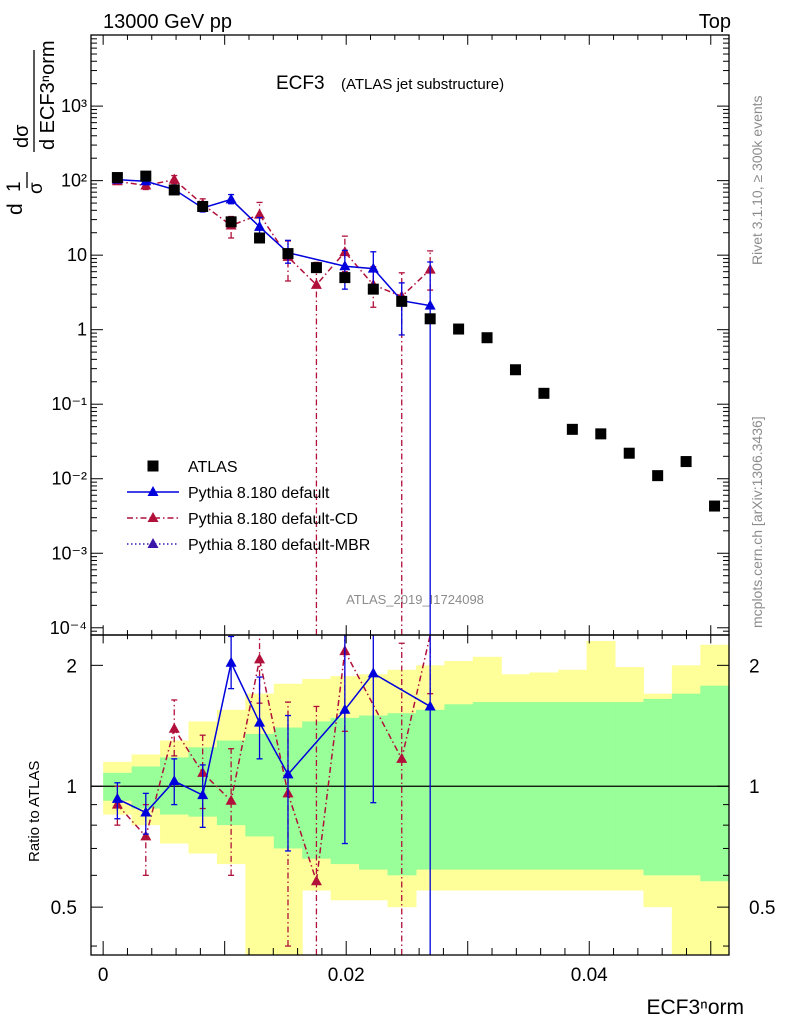 The width and height of the screenshot is (786, 1024). I want to click on plot-title: ECF3 (ATLAS jet substructure), so click(390, 83).